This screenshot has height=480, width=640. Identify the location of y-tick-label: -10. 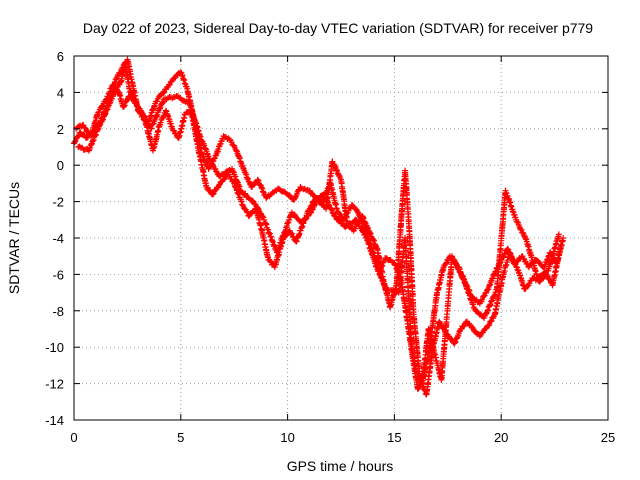
(54, 347).